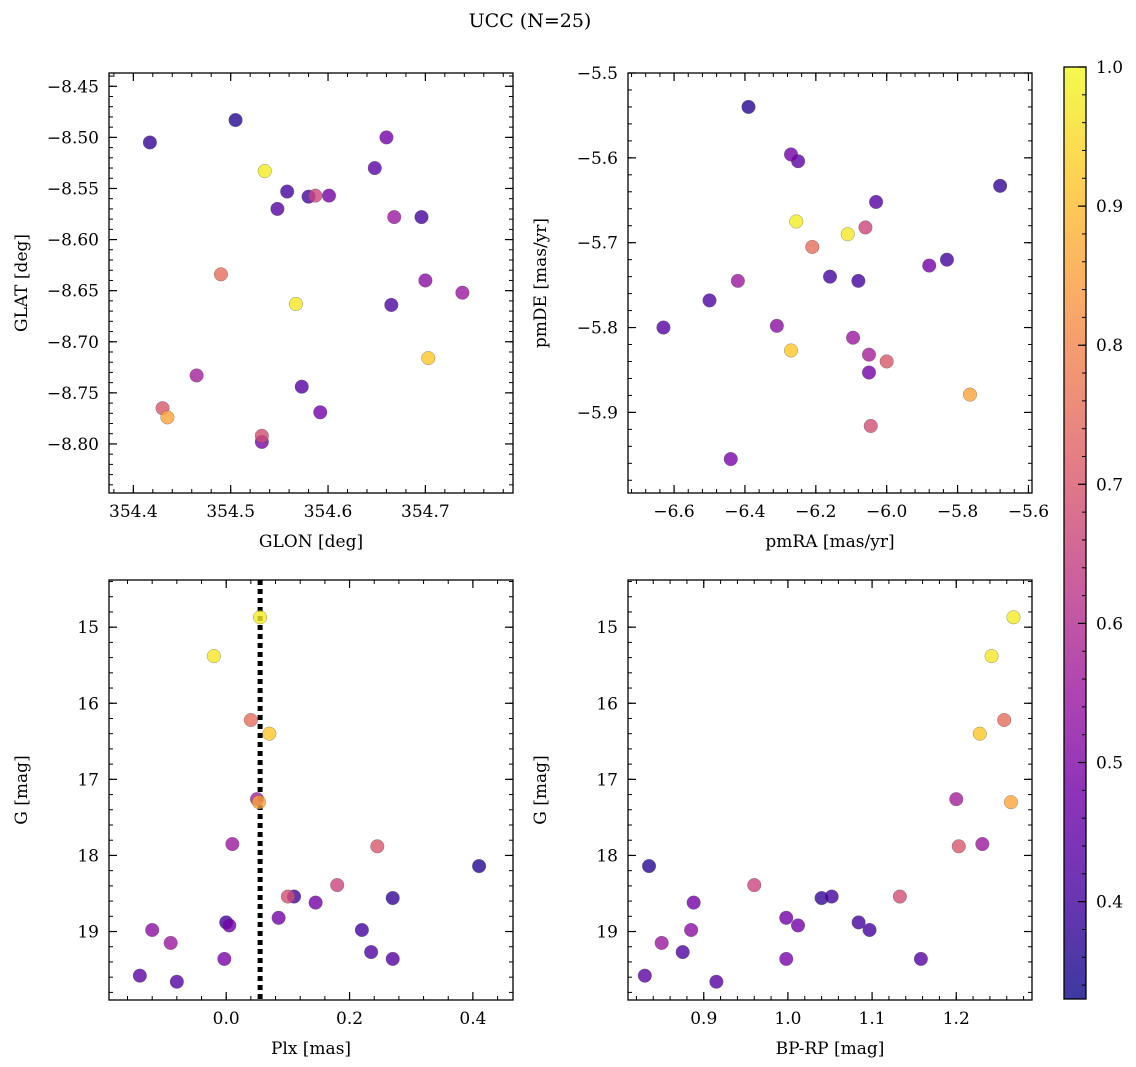 This screenshot has width=1136, height=1067. What do you see at coordinates (607, 780) in the screenshot?
I see `y-tick-label: 17` at bounding box center [607, 780].